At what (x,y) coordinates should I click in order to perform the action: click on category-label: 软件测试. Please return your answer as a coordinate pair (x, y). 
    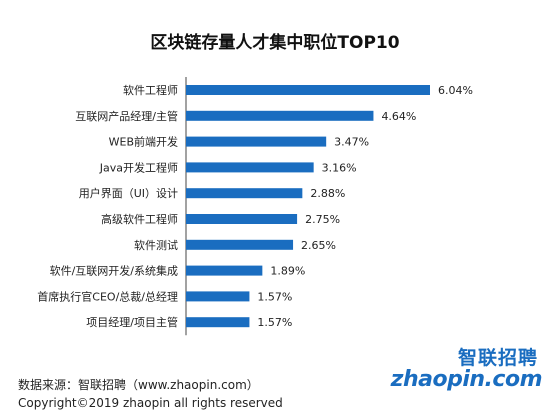
    Looking at the image, I should click on (156, 245).